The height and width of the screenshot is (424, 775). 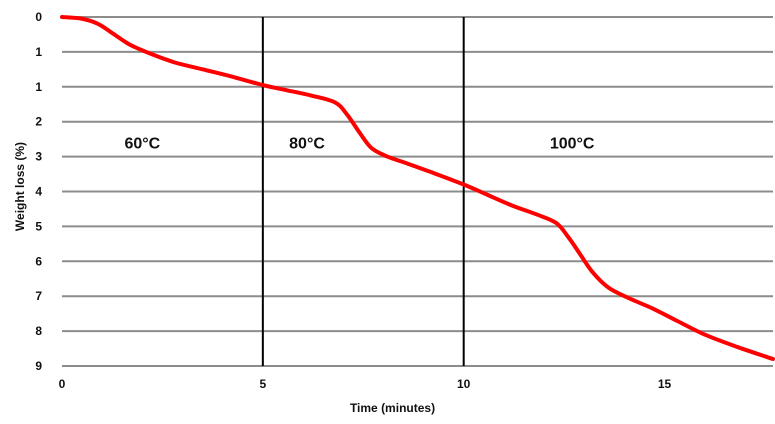 I want to click on y-tick-label-3: 2, so click(x=38, y=122).